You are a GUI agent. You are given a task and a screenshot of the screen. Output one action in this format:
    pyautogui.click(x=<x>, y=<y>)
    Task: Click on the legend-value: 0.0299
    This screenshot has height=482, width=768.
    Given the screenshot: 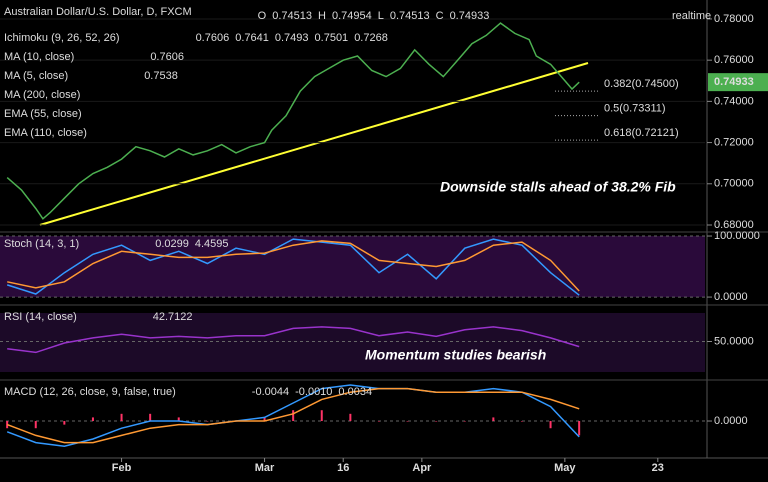 What is the action you would take?
    pyautogui.click(x=172, y=244)
    